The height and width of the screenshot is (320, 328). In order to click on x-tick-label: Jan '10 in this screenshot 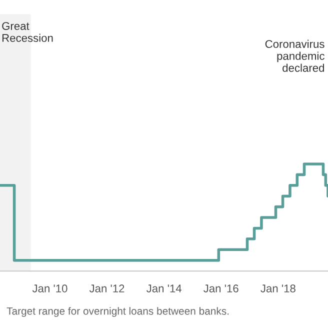, I will do `click(50, 288)`.